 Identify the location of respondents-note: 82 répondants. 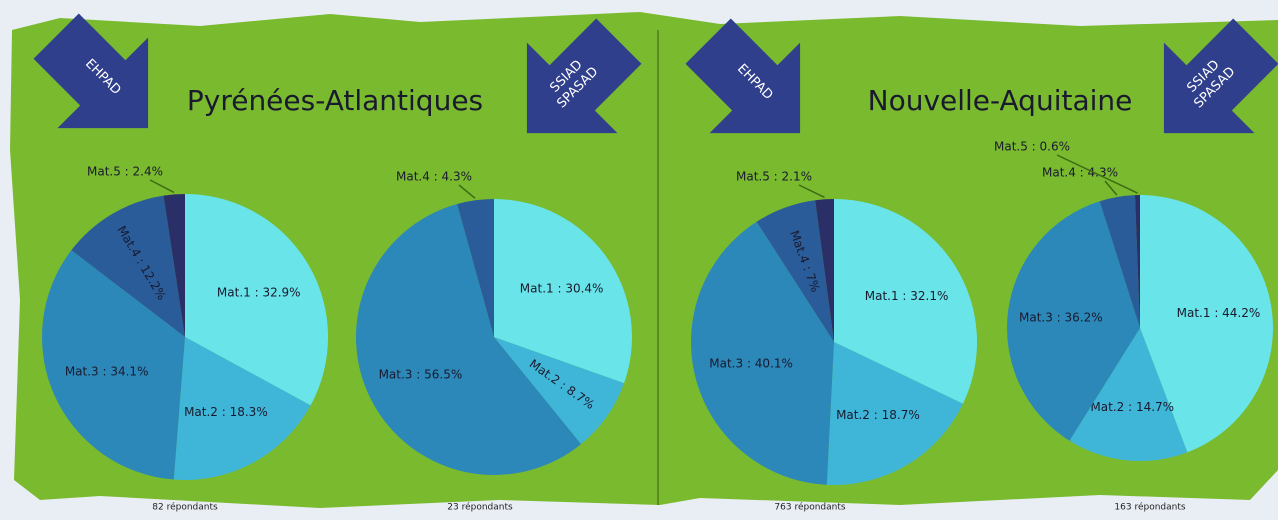
(185, 507).